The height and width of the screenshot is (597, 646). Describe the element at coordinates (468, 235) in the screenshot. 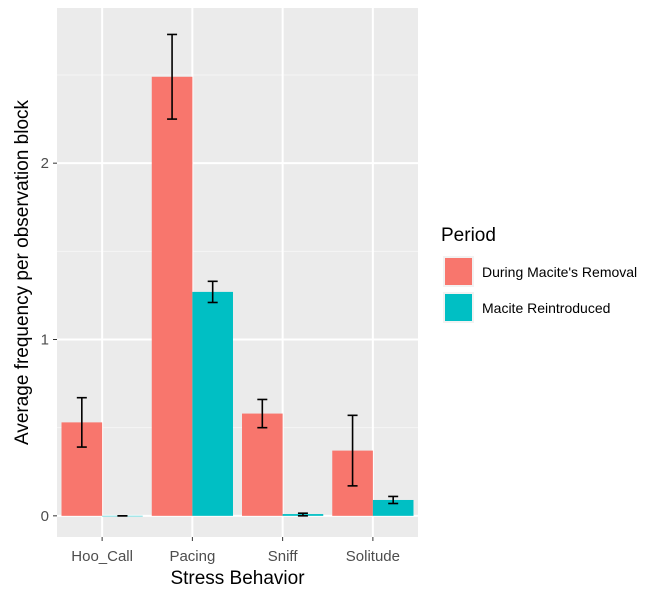

I see `legend-title: Period` at that location.